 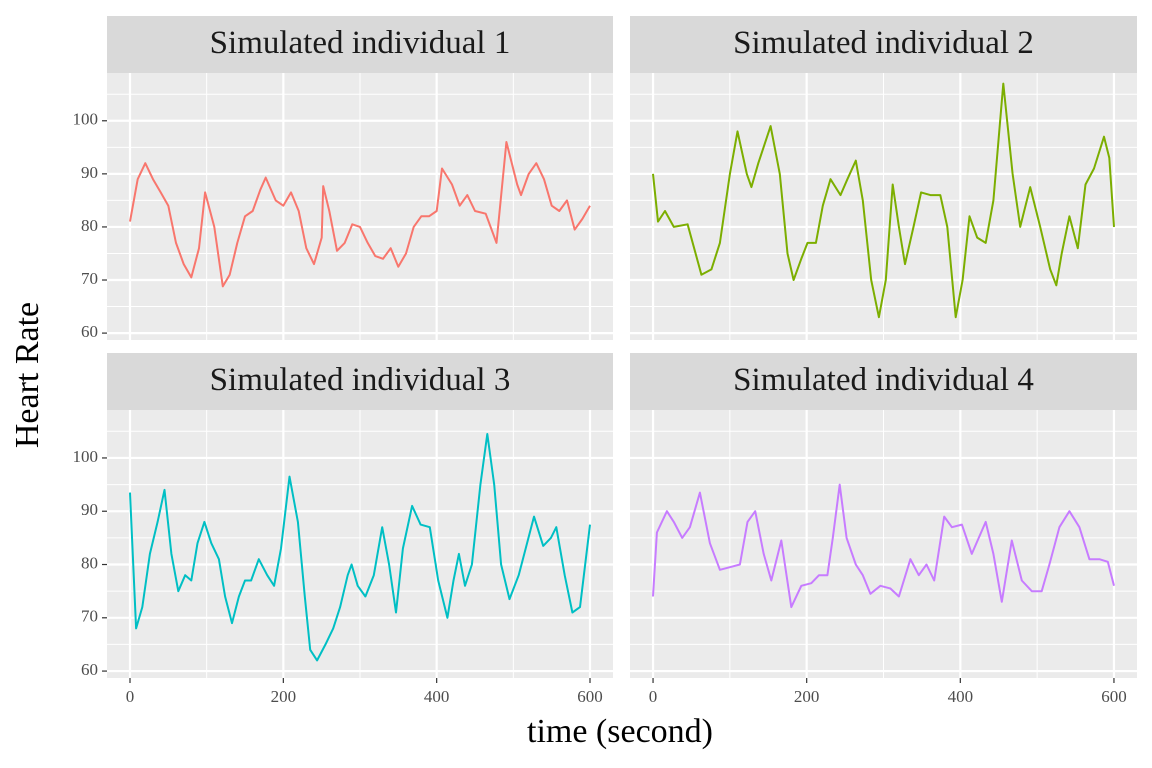 I want to click on strip-title: Simulated individual 3, so click(x=360, y=380).